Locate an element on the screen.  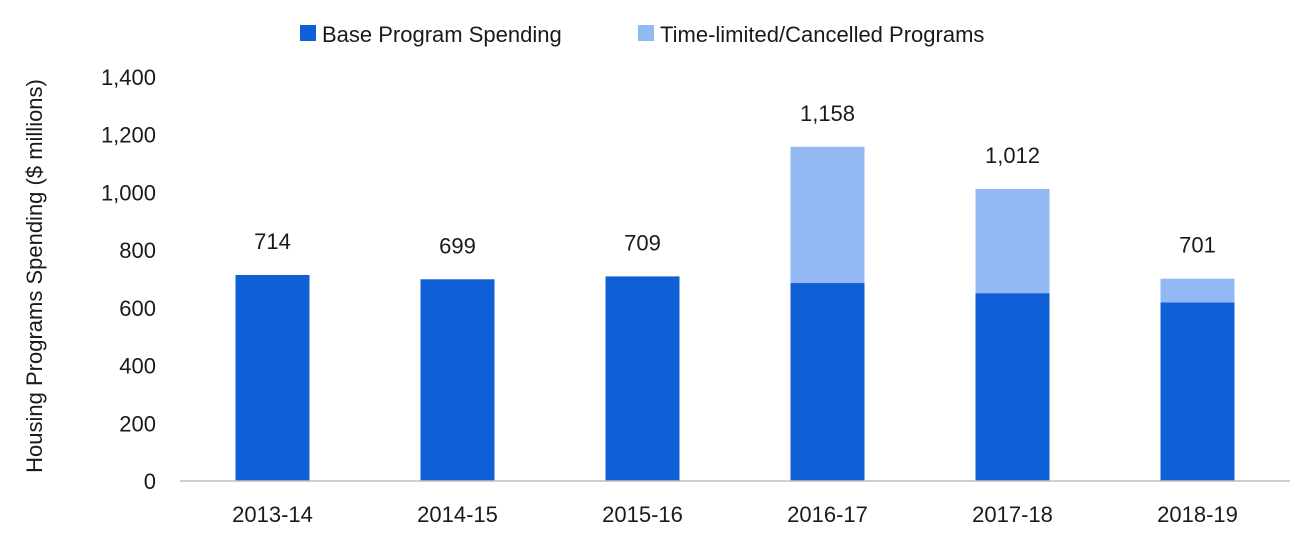
y-tick-label: 1,200 is located at coordinates (128, 135).